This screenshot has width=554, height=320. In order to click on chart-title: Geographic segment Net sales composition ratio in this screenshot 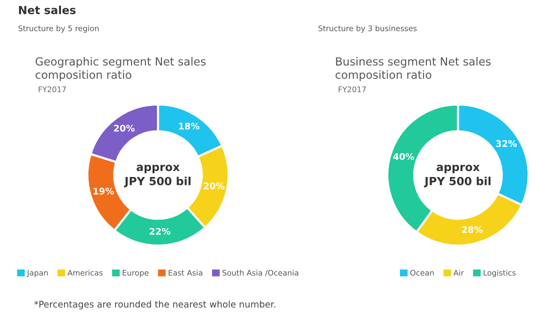, I will do `click(121, 69)`.